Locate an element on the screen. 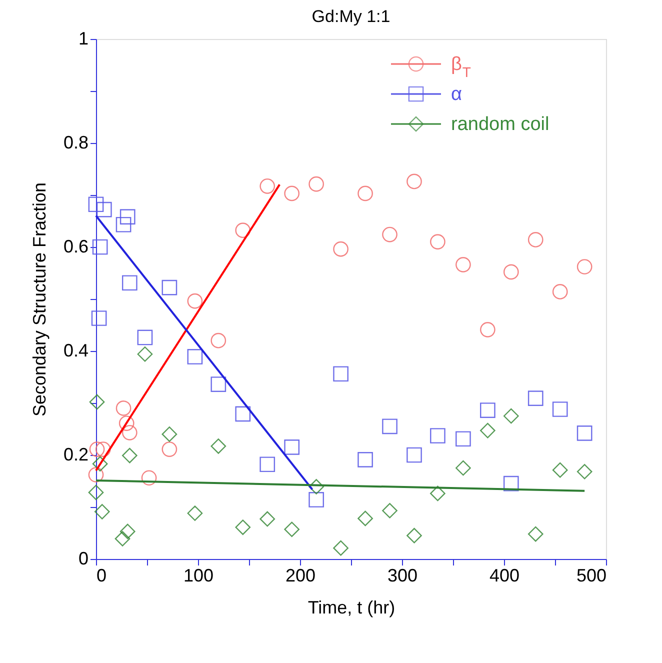  x-tick-label: 300 is located at coordinates (402, 576).